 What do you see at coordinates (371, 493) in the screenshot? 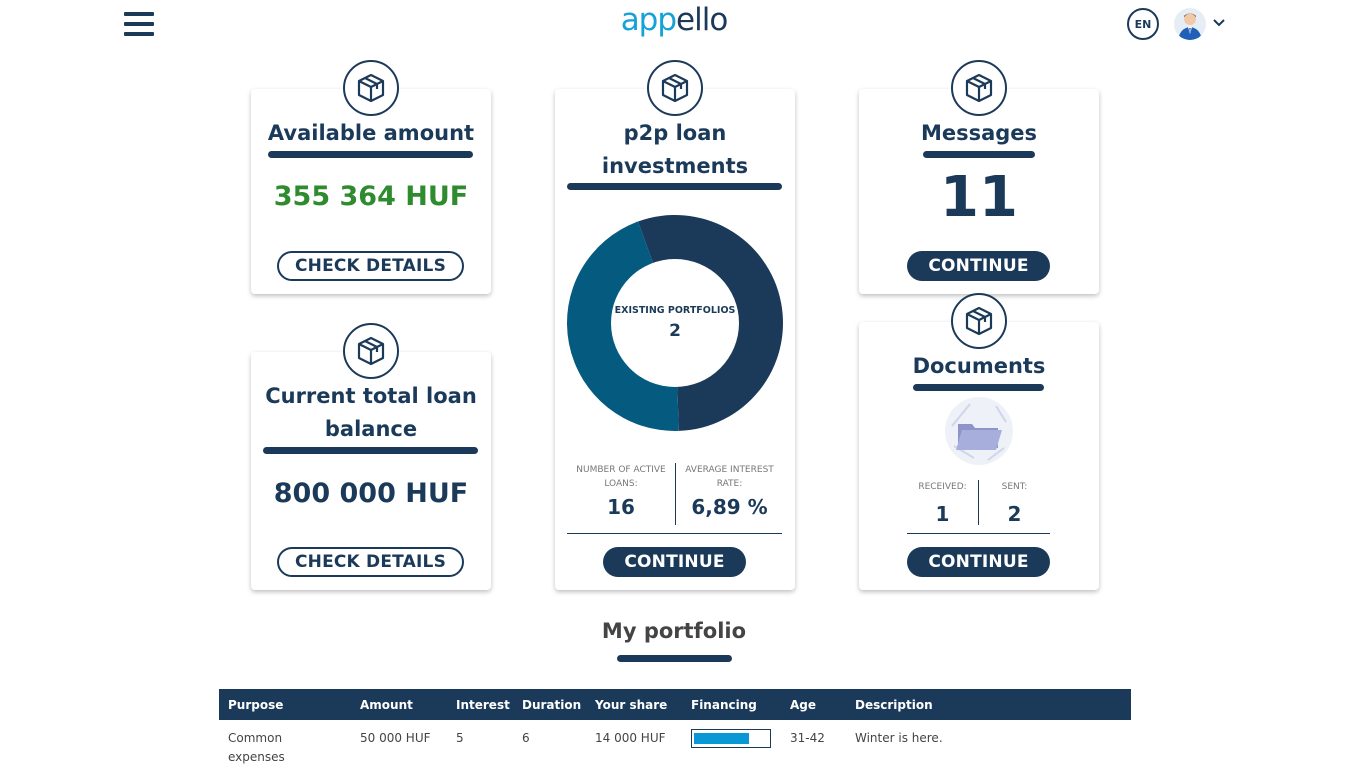
I see `loan-balance-value: 800 000 HUF` at bounding box center [371, 493].